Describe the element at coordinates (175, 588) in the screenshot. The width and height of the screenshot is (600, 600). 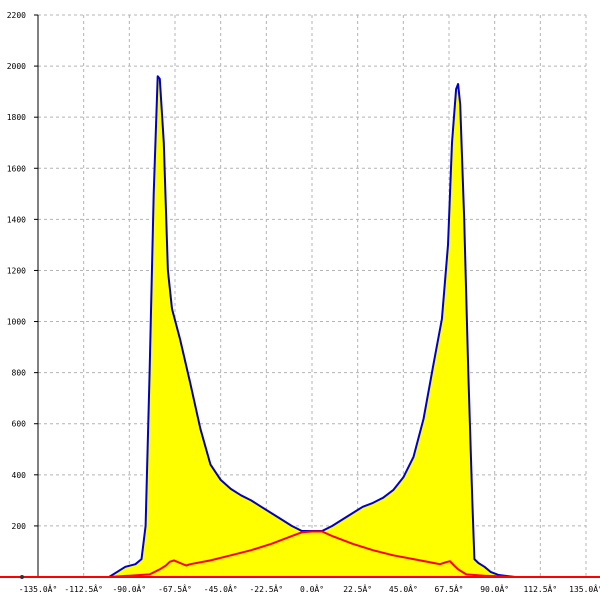
I see `x-tick-label: -67.5Â°` at that location.